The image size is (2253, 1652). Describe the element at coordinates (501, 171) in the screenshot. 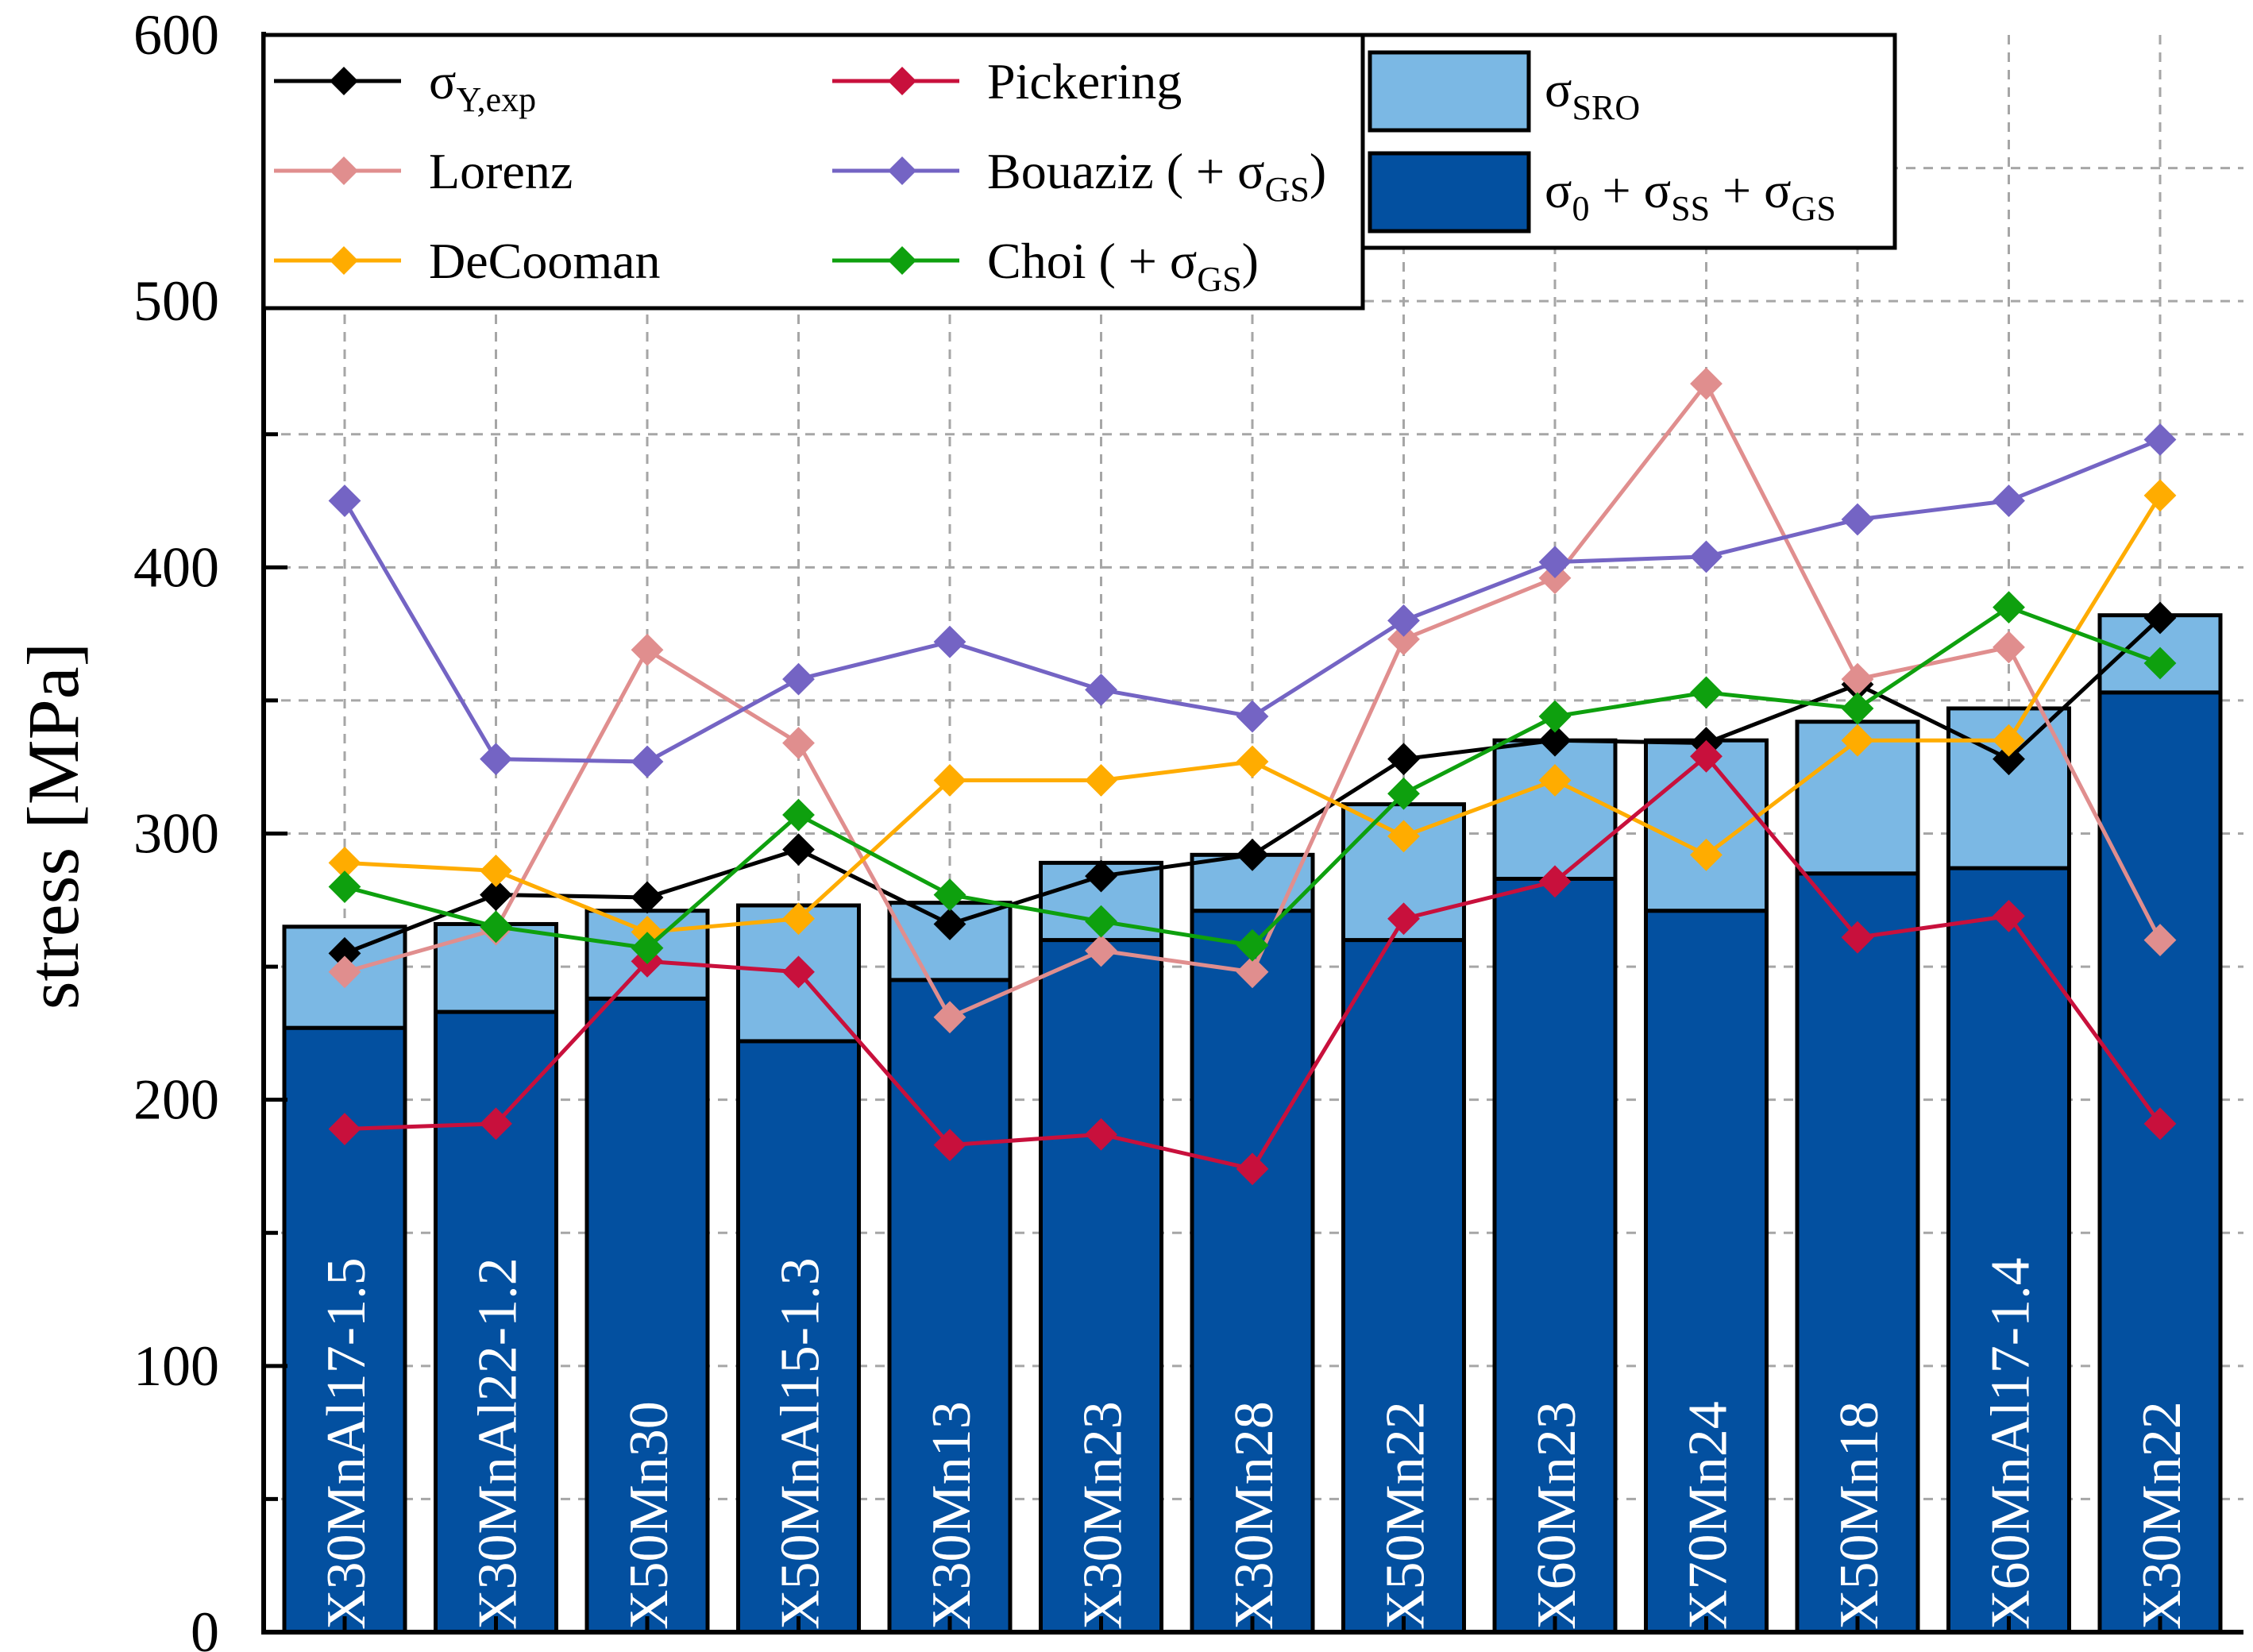

I see `legend-label-lorenz: Lorenz` at that location.